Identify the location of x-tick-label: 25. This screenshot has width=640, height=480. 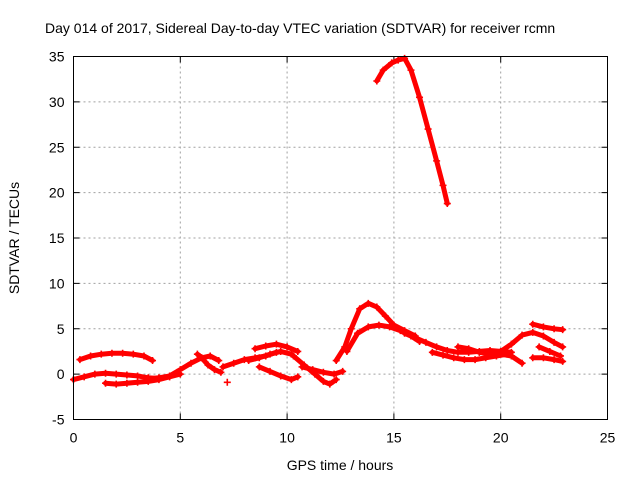
(608, 438).